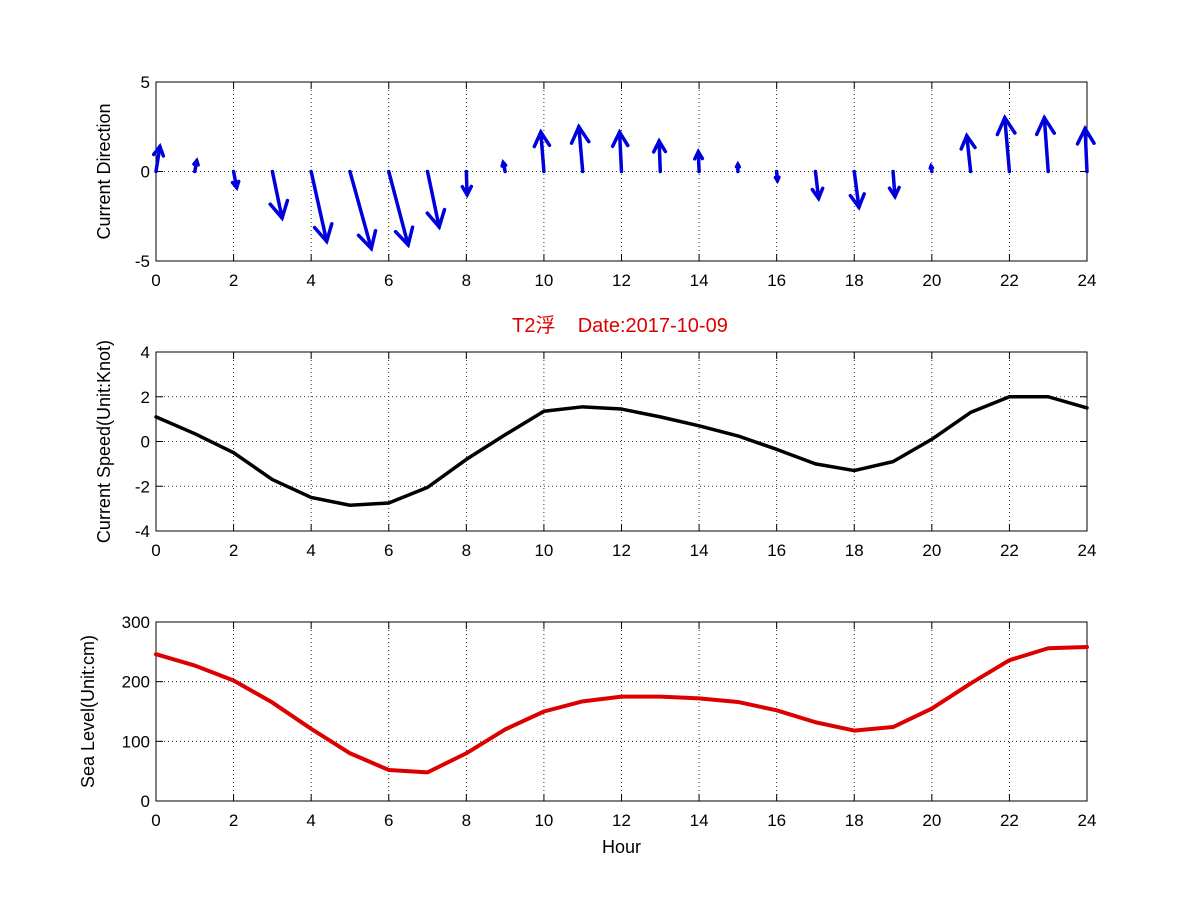 The height and width of the screenshot is (901, 1201). I want to click on sea-level-series-line, so click(621, 710).